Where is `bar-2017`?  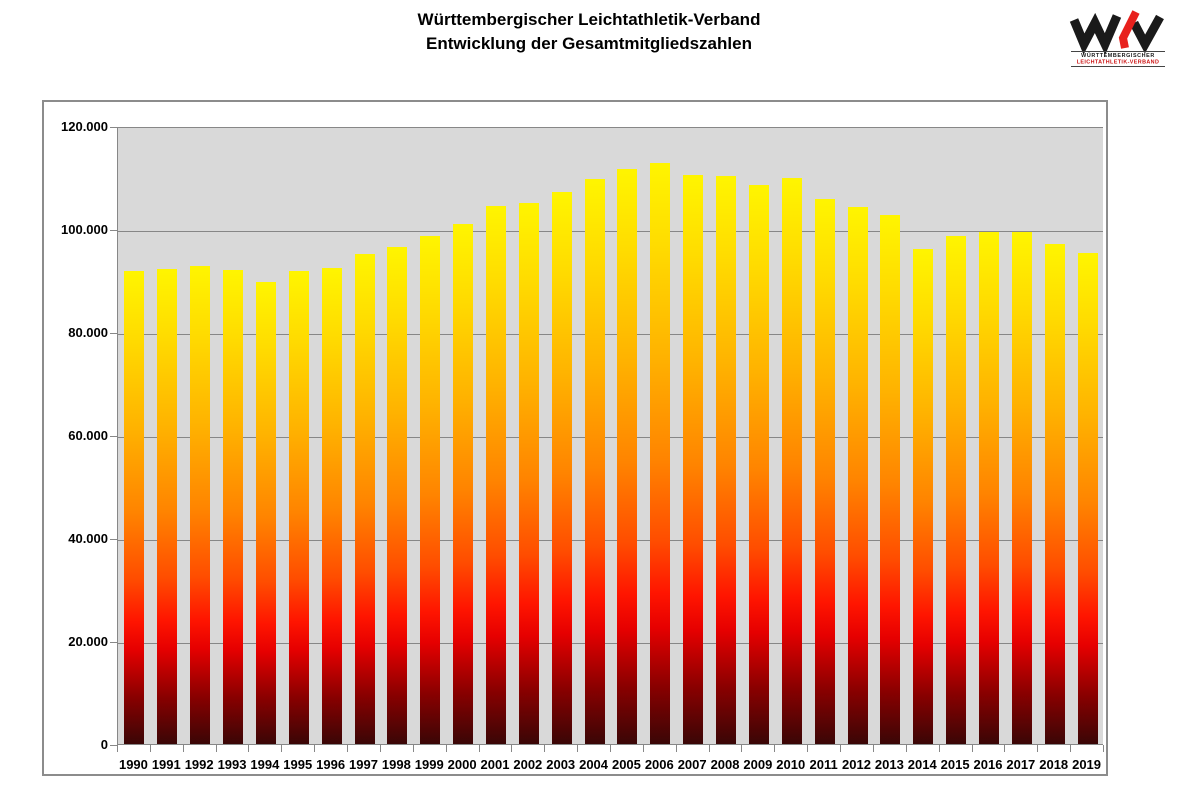 bar-2017 is located at coordinates (1021, 488).